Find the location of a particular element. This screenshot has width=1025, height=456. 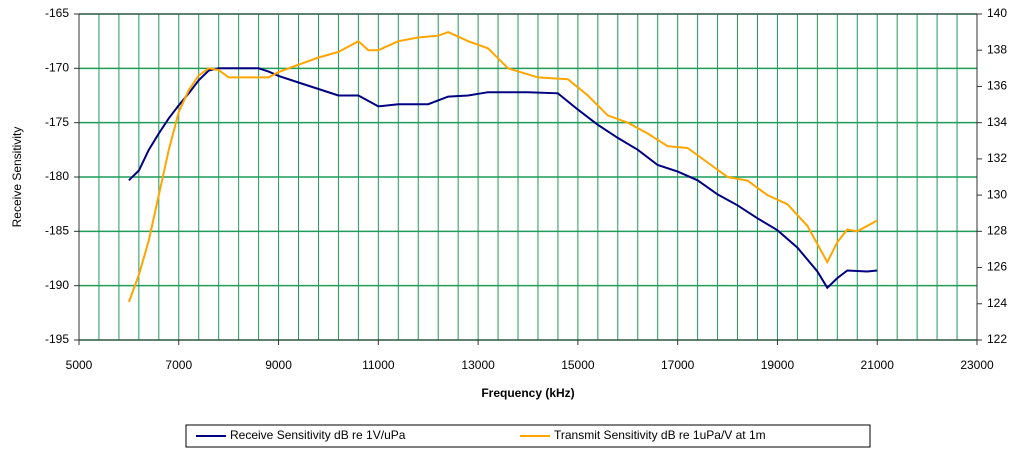

x-tick-label: 17000 is located at coordinates (678, 365).